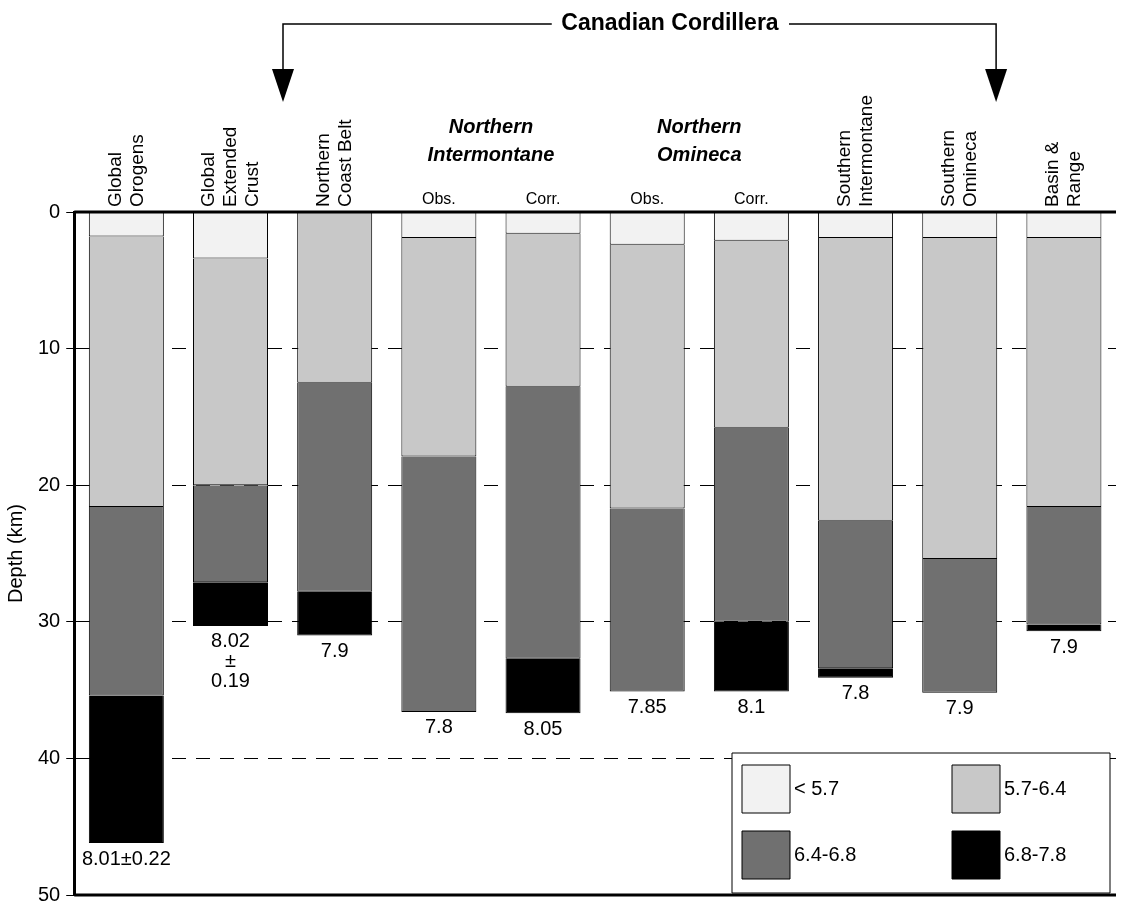  I want to click on y-tick-label: 40, so click(49, 756).